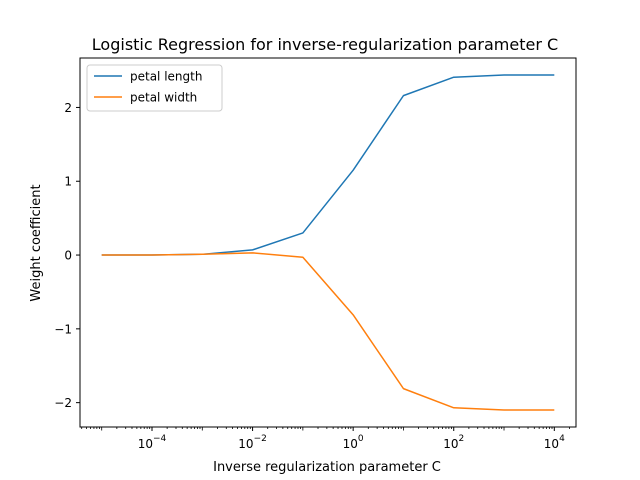 The image size is (640, 480). What do you see at coordinates (361, 439) in the screenshot?
I see `x-tick-label-exponent: 0` at bounding box center [361, 439].